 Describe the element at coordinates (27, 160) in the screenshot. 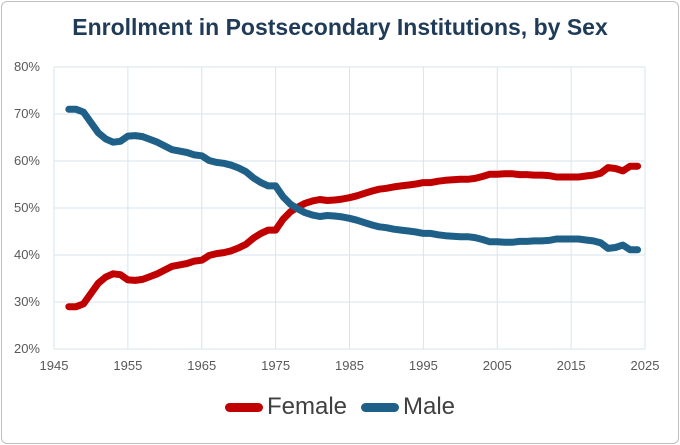

I see `y-tick-label: 60%` at that location.